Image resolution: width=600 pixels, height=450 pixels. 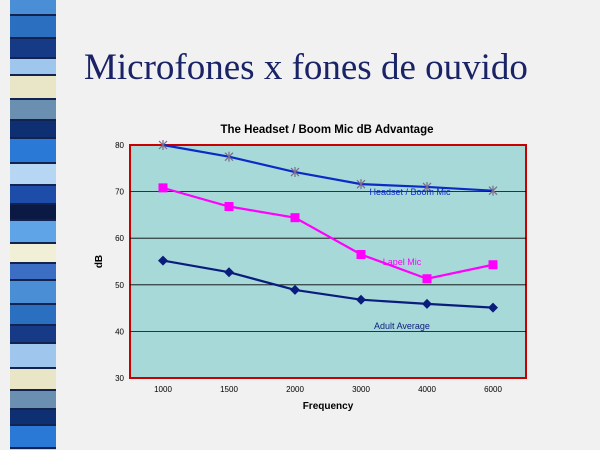 I want to click on series-label: Adult Average, so click(x=402, y=326).